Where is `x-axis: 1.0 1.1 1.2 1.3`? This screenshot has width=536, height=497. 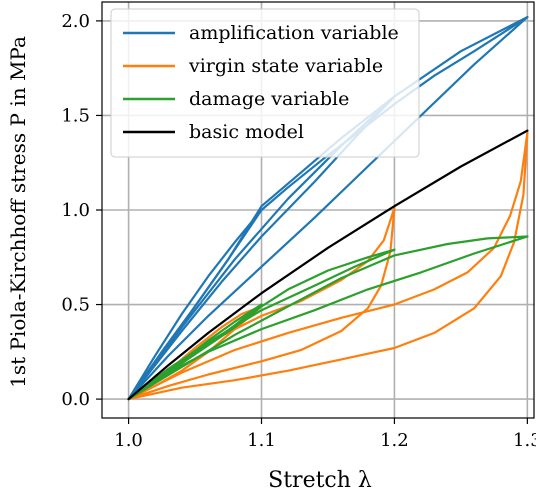 x-axis: 1.0 1.1 1.2 1.3 is located at coordinates (325, 434).